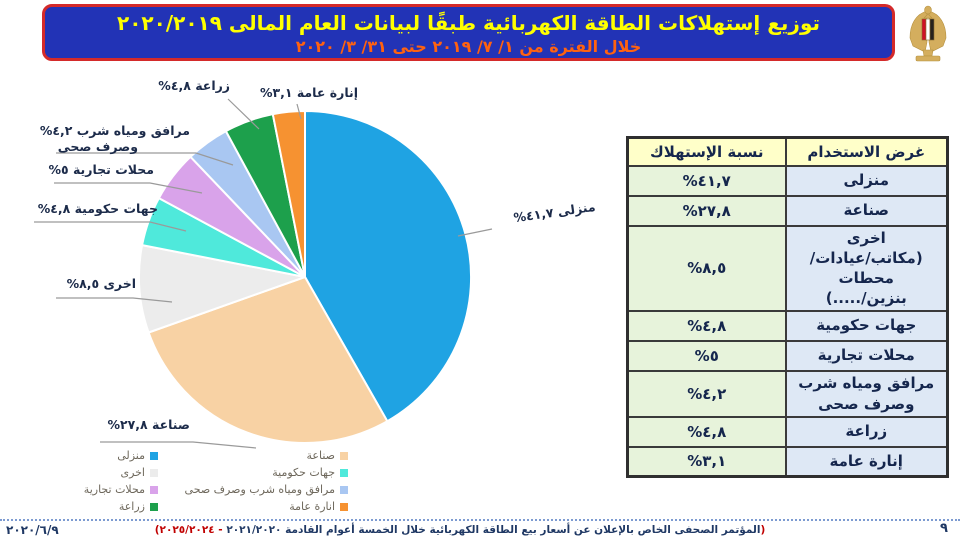 The image size is (960, 540). What do you see at coordinates (84, 506) in the screenshot?
I see `legend-item-agriculture: زراعة` at bounding box center [84, 506].